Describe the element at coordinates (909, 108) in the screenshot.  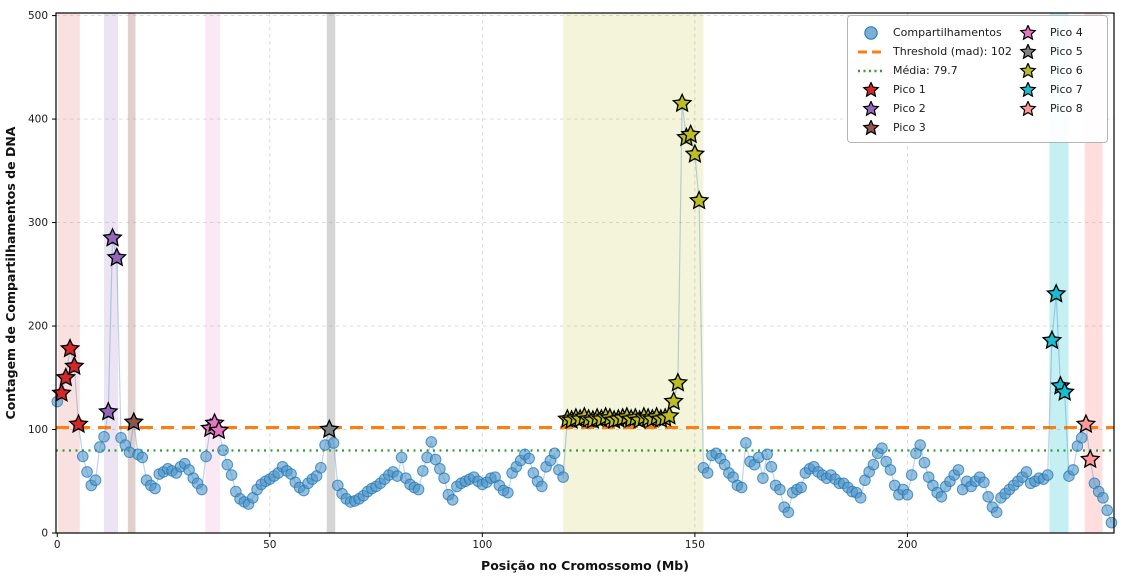
I see `legend-item-pico-2-label: Pico 2` at that location.